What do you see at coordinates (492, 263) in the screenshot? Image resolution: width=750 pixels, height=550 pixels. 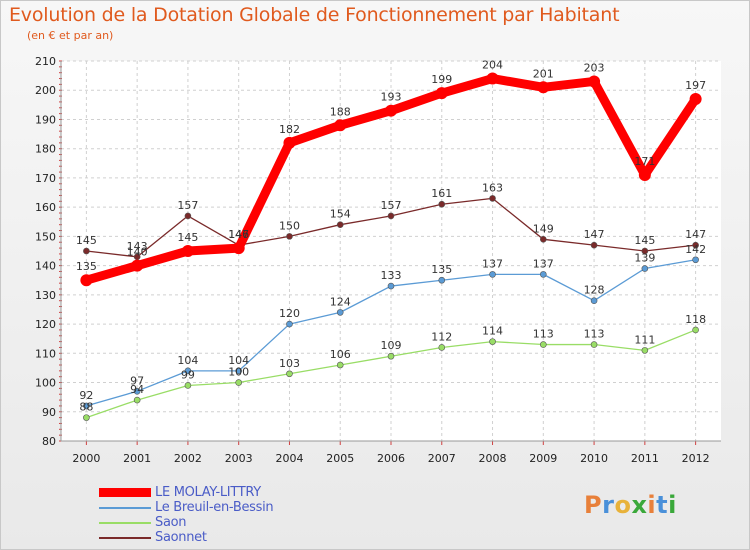 I see `data-label: 137` at bounding box center [492, 263].